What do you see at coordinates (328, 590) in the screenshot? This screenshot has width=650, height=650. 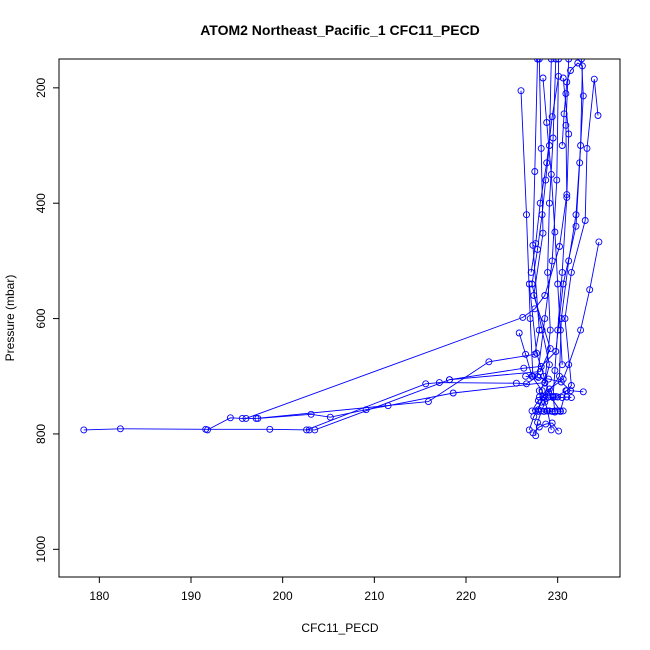 I see `x-axis: 180 190 200 210 220 230` at bounding box center [328, 590].